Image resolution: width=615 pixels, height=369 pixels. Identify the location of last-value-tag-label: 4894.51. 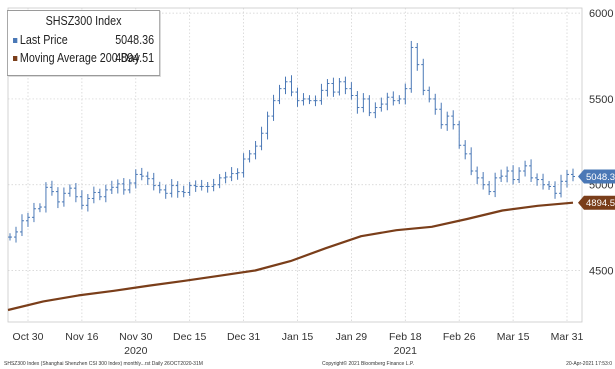
(600, 203).